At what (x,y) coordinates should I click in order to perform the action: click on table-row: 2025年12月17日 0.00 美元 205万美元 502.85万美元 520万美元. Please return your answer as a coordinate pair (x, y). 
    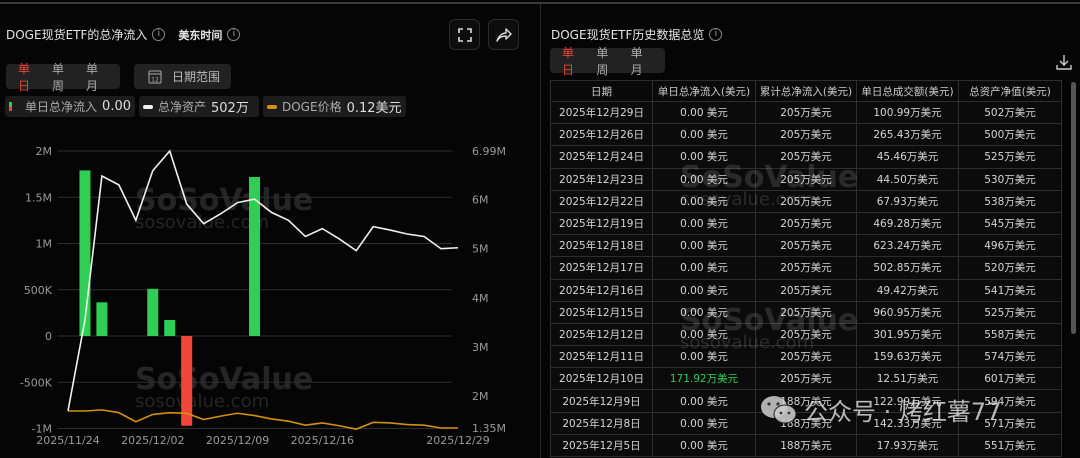
    Looking at the image, I should click on (806, 268).